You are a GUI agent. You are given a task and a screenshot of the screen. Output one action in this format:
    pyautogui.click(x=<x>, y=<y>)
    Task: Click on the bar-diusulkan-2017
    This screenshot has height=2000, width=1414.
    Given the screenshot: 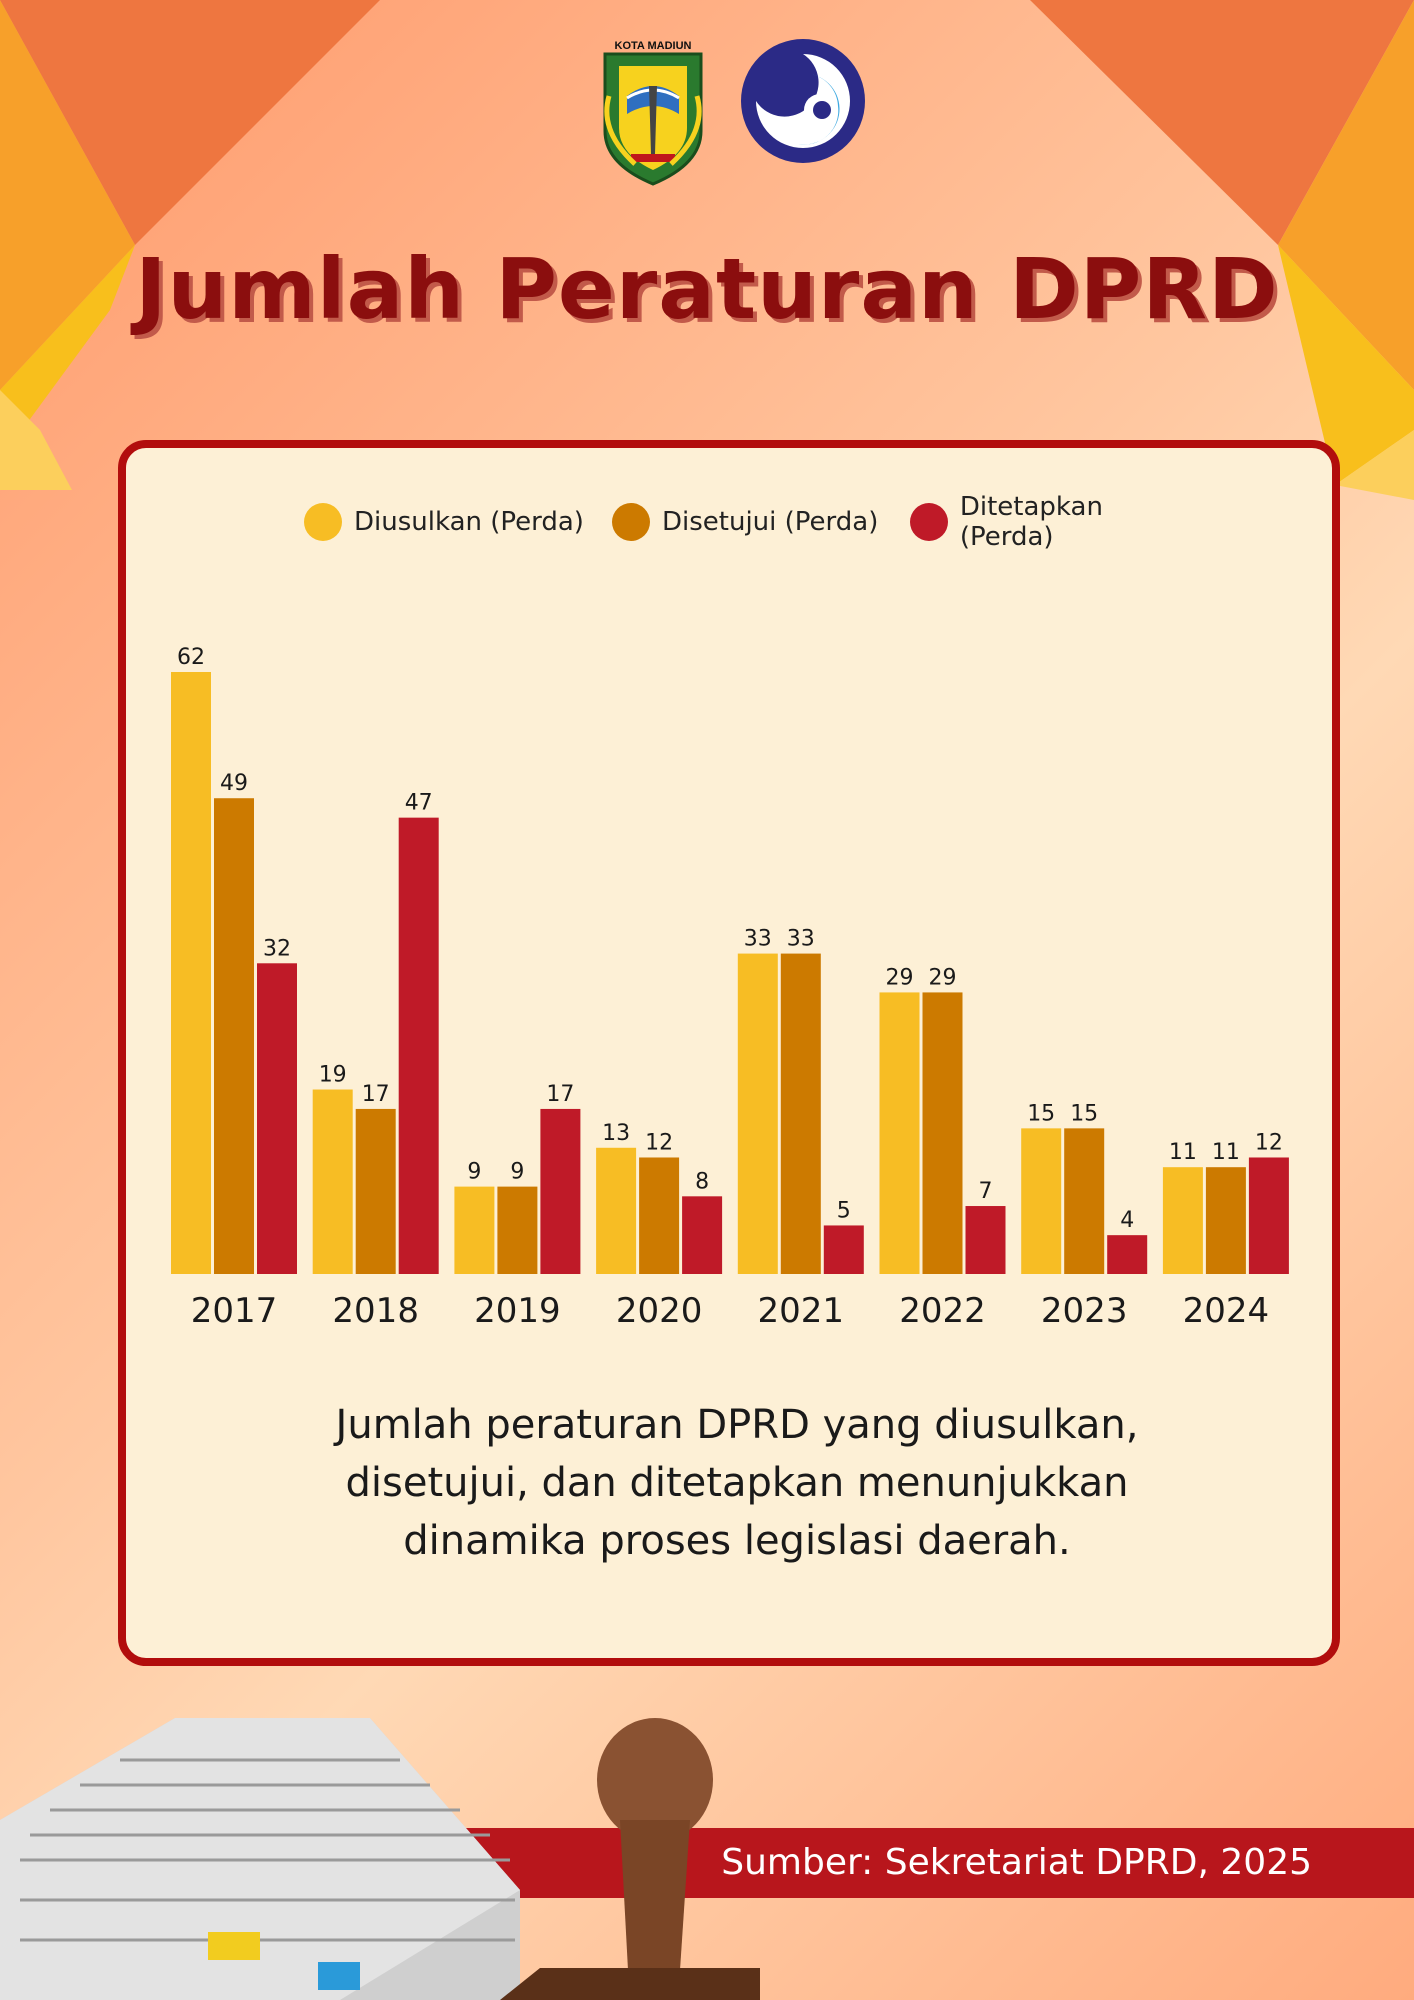 What is the action you would take?
    pyautogui.click(x=191, y=973)
    